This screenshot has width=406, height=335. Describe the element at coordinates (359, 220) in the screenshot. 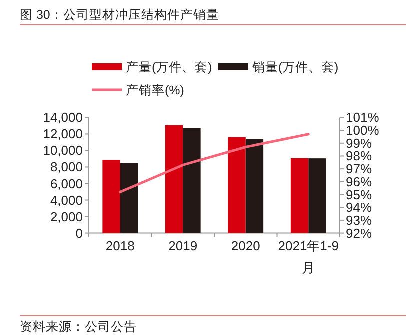

I see `y2-tick-label: 93%` at that location.